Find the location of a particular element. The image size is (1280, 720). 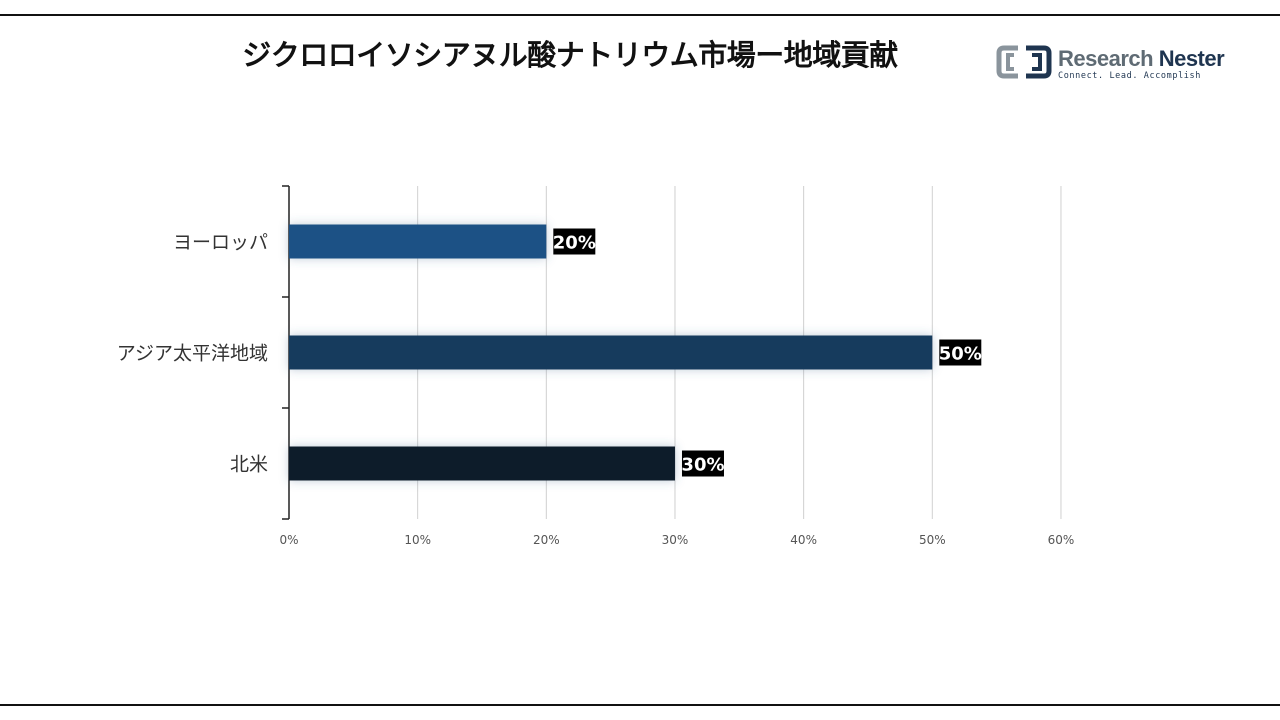

top-rule is located at coordinates (640, 15).